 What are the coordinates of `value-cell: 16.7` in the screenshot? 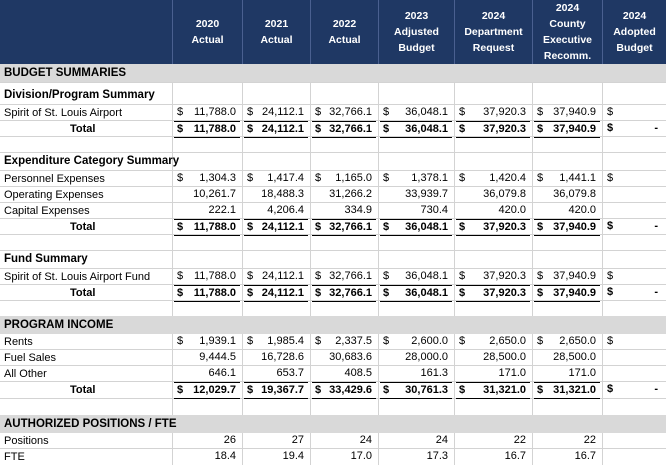 It's located at (567, 456).